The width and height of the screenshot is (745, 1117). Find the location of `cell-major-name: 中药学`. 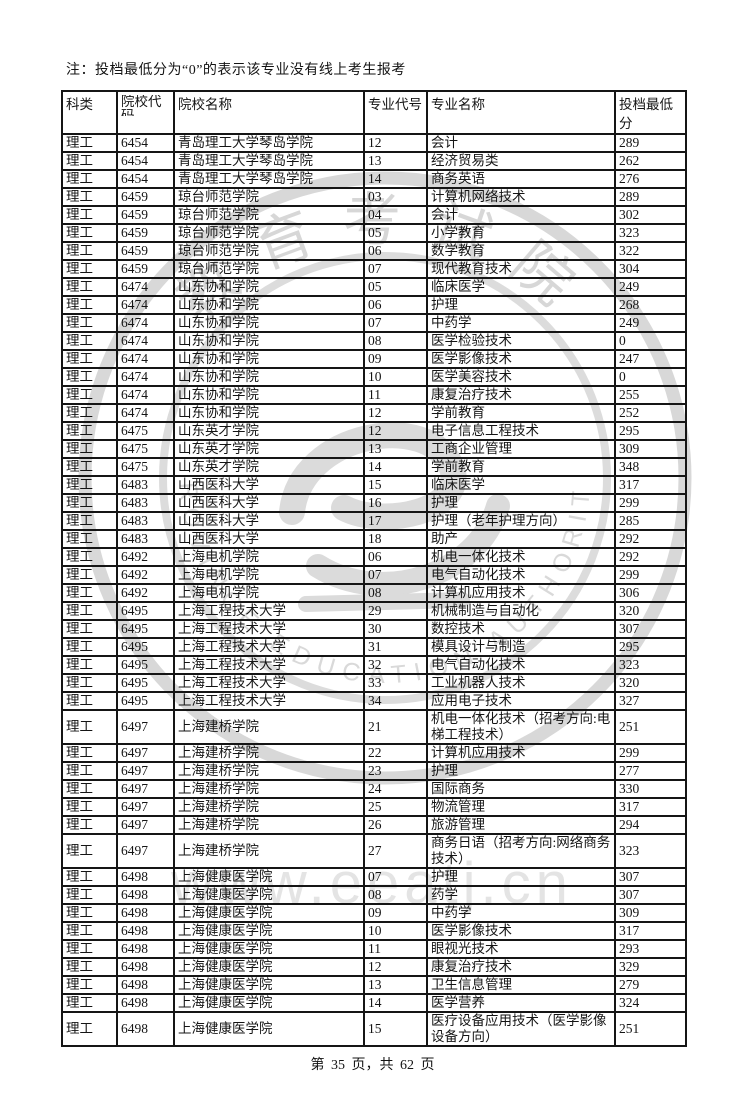

cell-major-name: 中药学 is located at coordinates (521, 323).